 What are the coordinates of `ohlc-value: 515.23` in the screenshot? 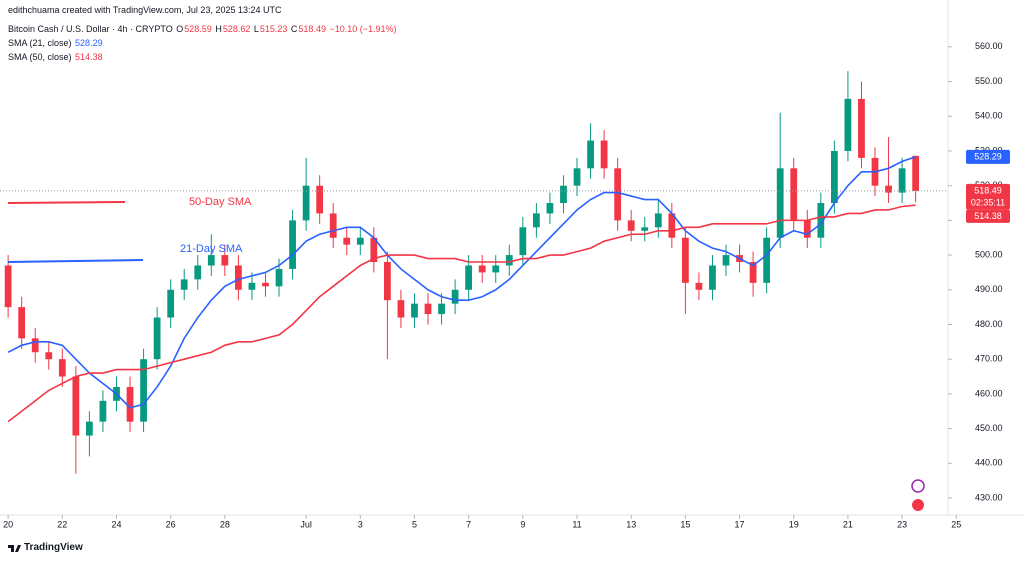 It's located at (273, 29).